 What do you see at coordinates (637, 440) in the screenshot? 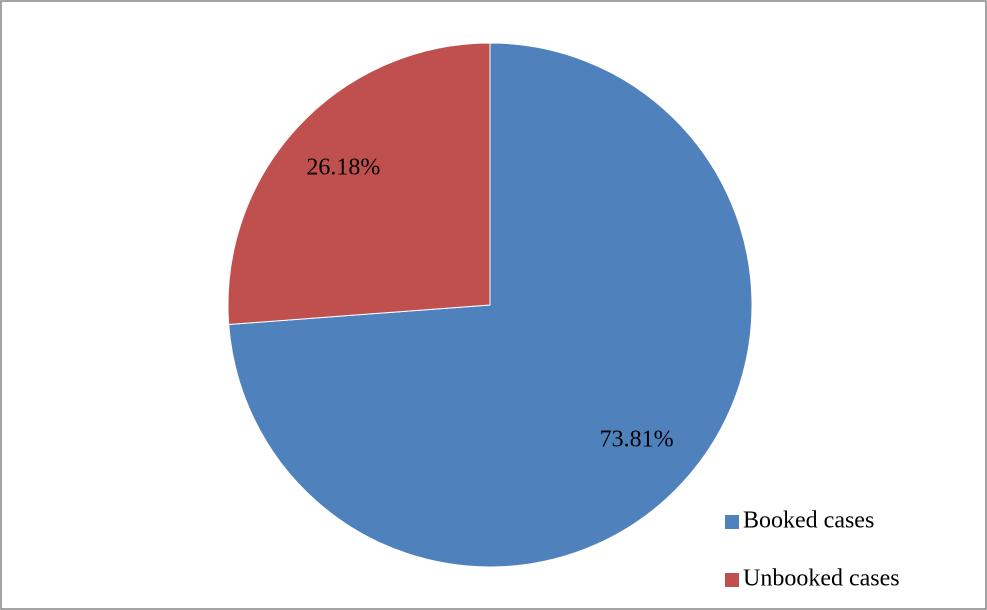
I see `data-label: 73.81%` at bounding box center [637, 440].